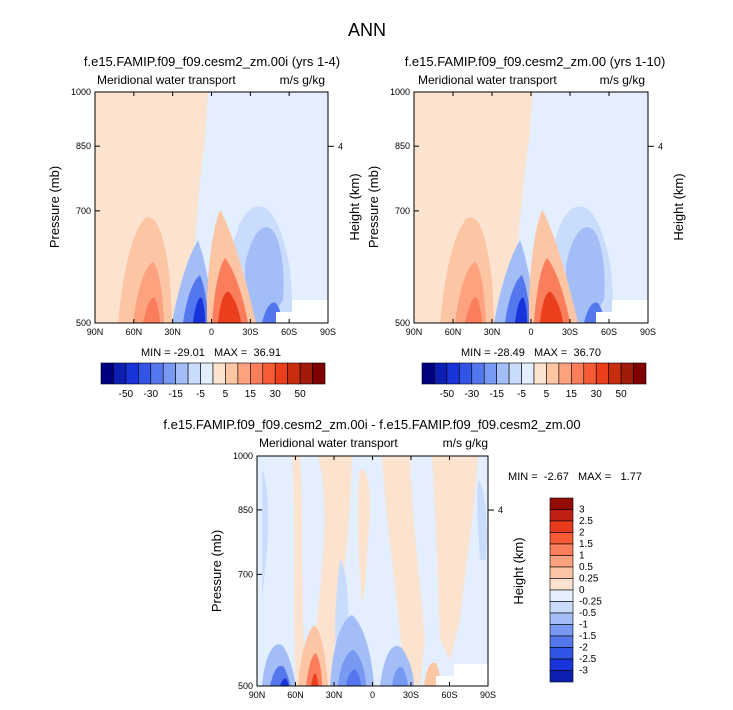 This screenshot has height=710, width=733. I want to click on colorbar-label: 0.5, so click(586, 567).